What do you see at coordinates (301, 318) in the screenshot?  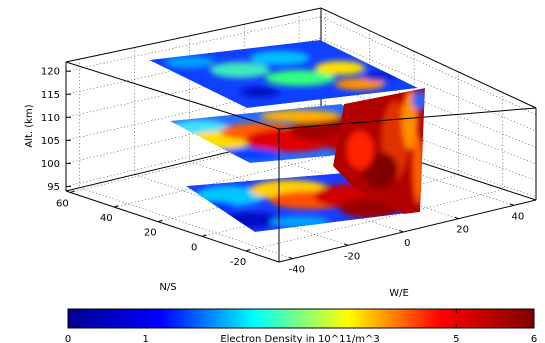 I see `colorbar-gradient` at bounding box center [301, 318].